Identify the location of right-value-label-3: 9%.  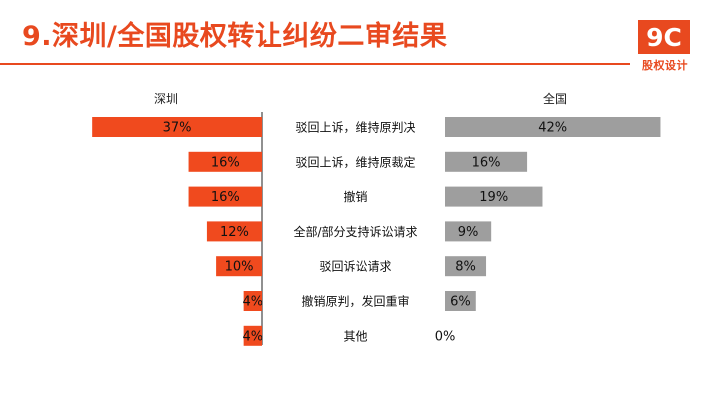
(468, 232).